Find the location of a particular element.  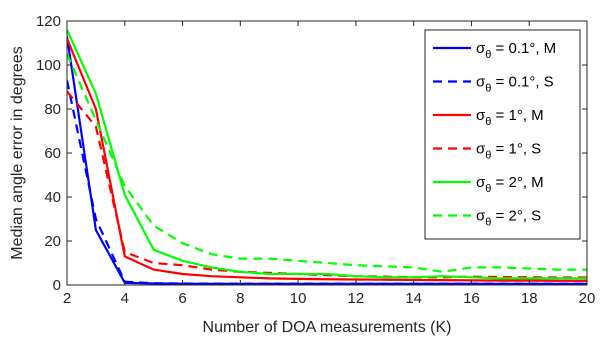

legend-entry: σθ = 1°, S is located at coordinates (487, 151).